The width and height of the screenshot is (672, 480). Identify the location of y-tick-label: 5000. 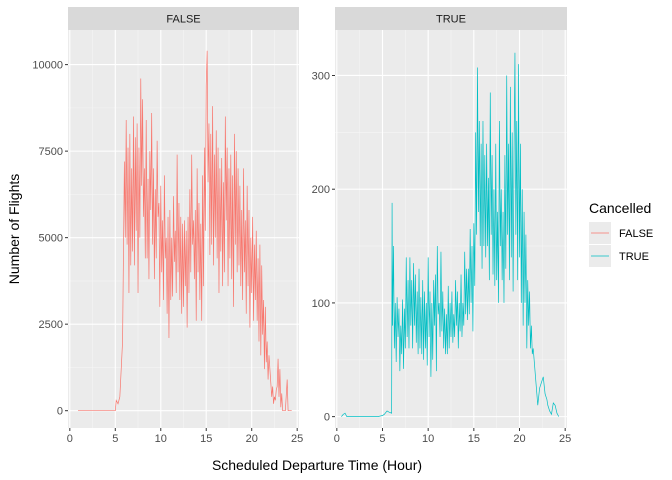
(51, 239).